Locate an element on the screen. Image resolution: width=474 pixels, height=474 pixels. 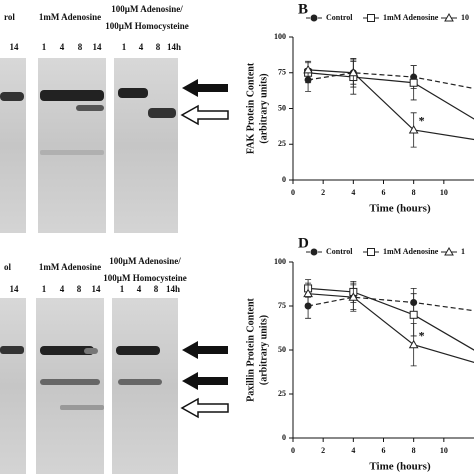
panel-label: B is located at coordinates (303, 9).